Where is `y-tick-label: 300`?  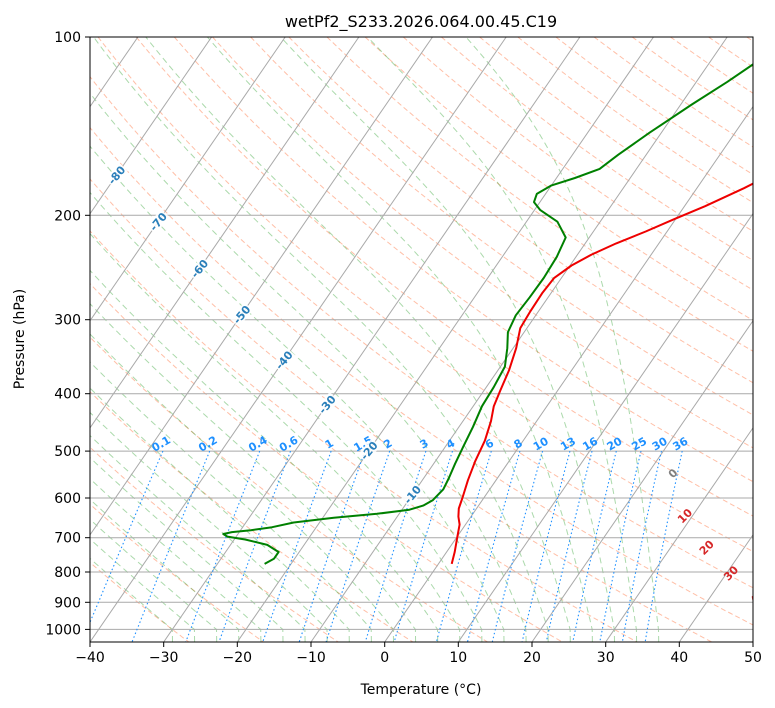
y-tick-label: 300 is located at coordinates (67, 321).